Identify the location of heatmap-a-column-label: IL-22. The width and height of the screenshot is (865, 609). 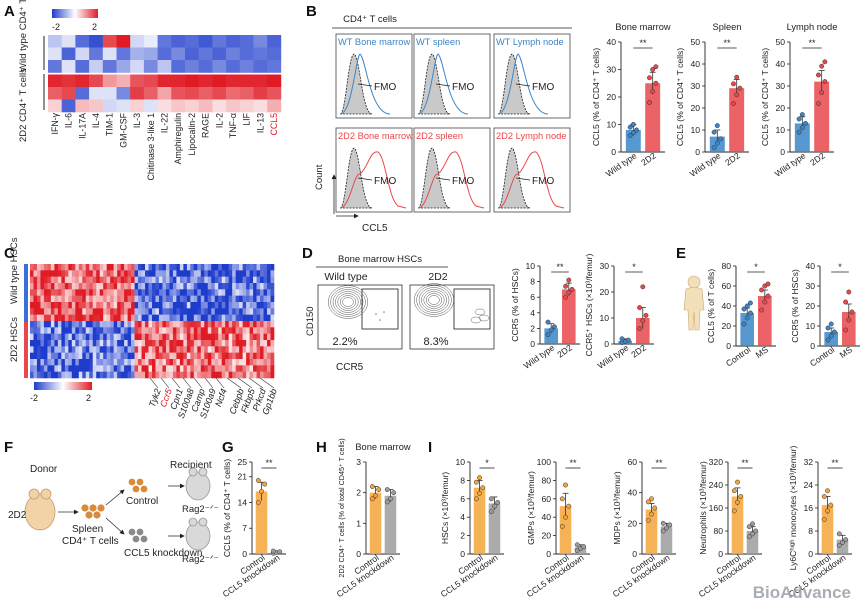
(164, 123).